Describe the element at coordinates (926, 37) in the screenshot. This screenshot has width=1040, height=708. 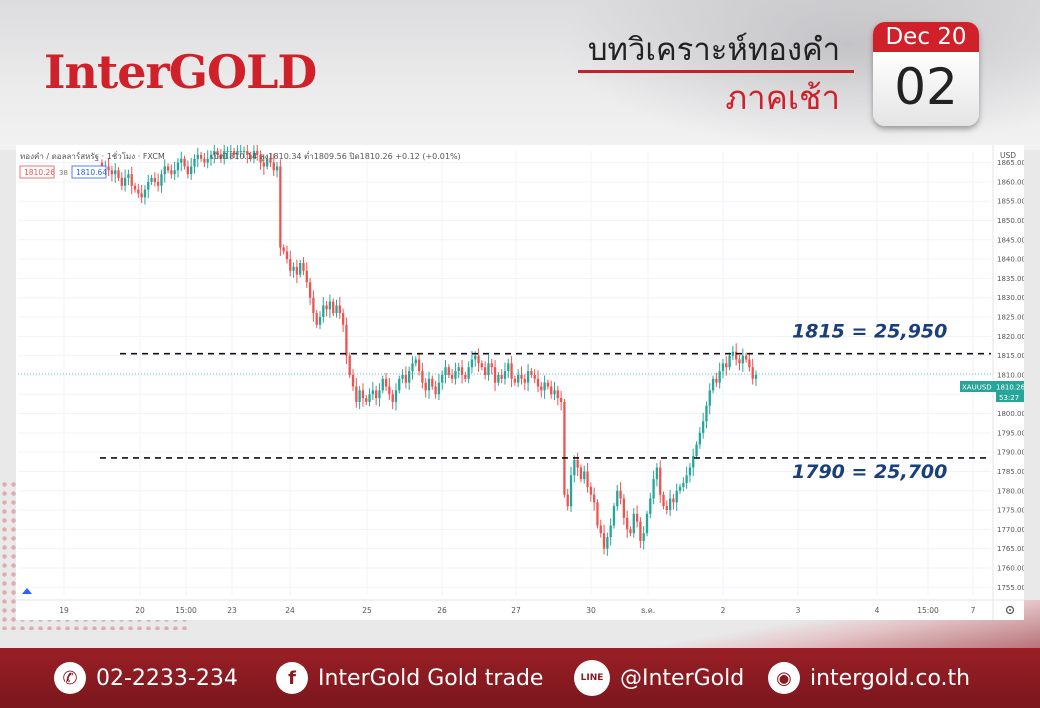
I see `calendar-month: Dec 20` at that location.